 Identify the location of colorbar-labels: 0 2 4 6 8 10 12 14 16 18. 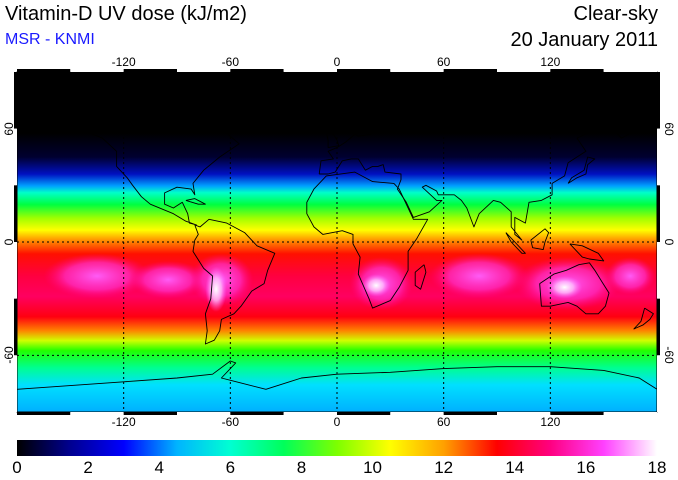
(339, 469).